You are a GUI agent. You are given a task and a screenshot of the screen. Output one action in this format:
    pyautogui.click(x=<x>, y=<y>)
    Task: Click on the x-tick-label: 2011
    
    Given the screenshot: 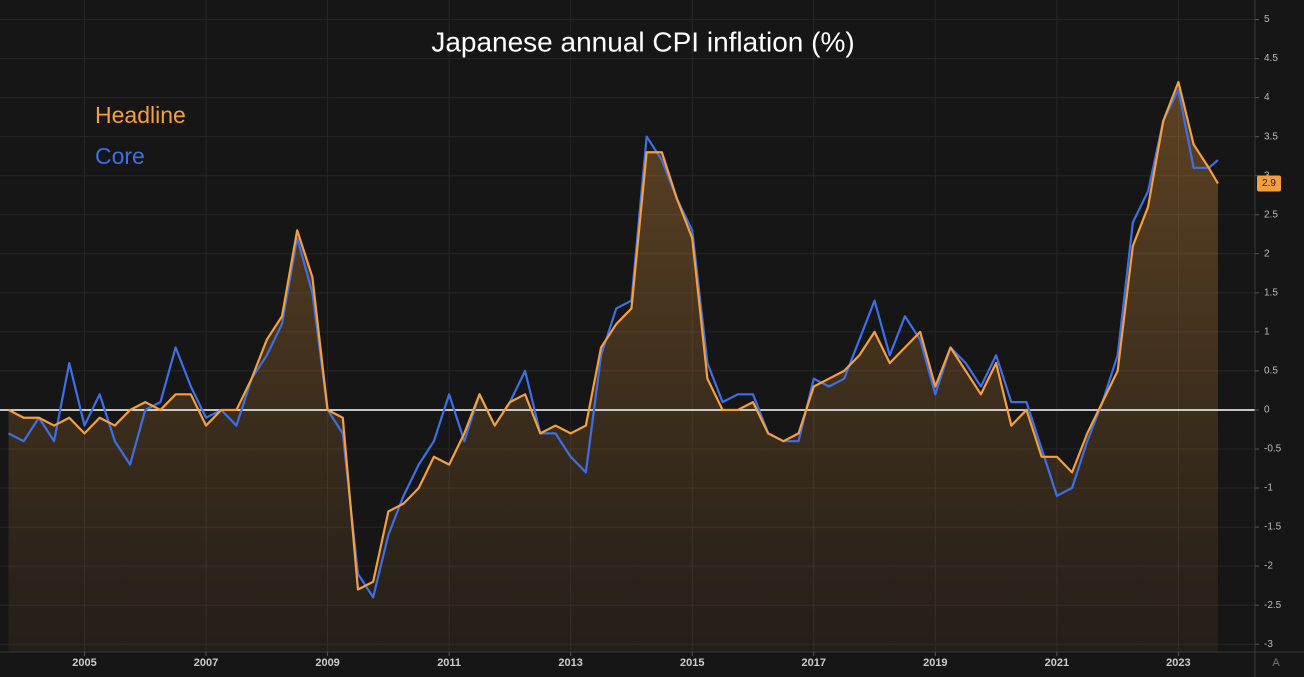 What is the action you would take?
    pyautogui.click(x=449, y=663)
    